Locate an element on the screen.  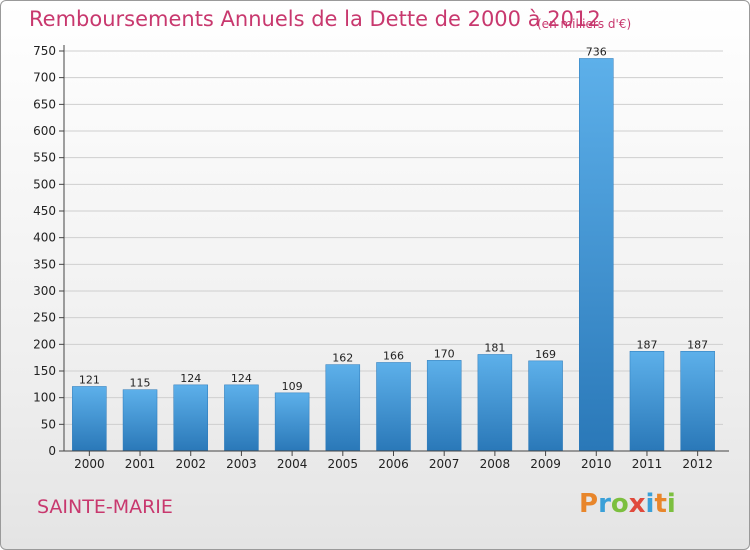
y-tick-label: 450 is located at coordinates (44, 211).